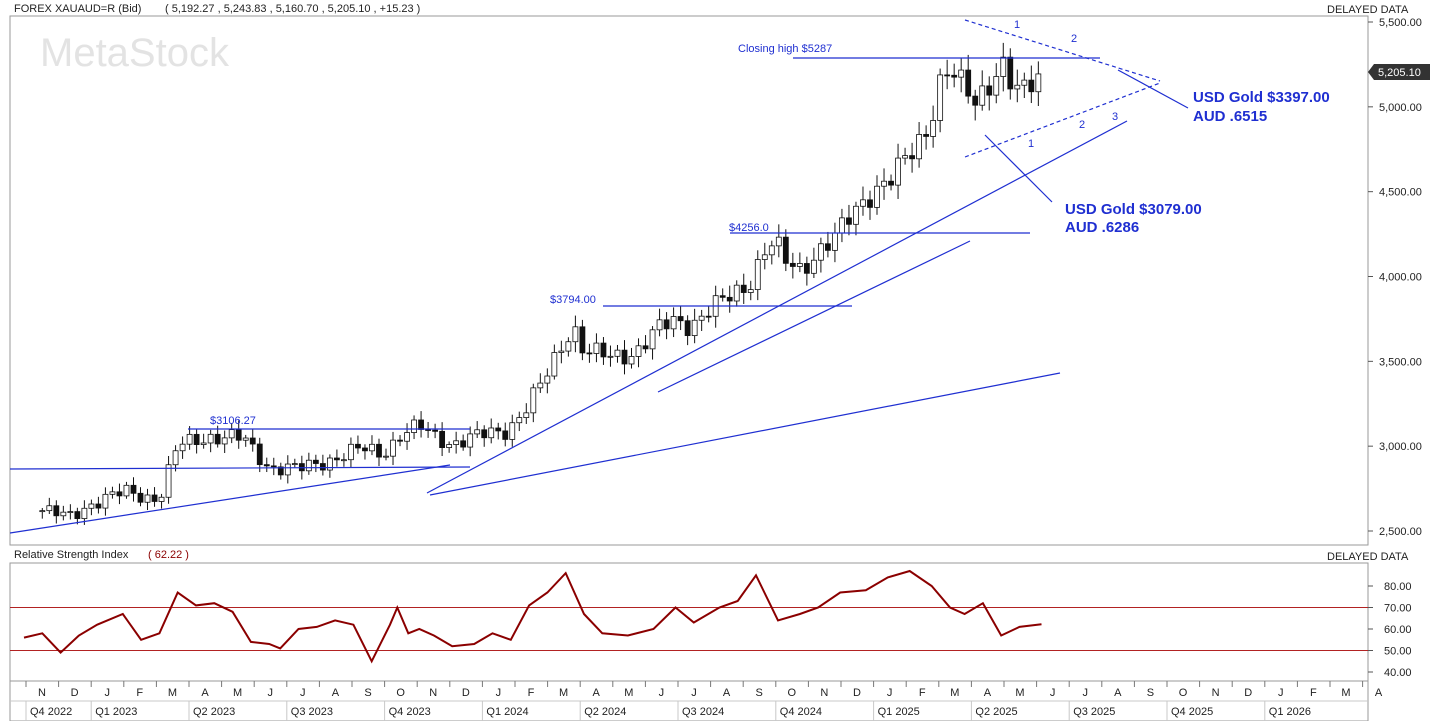  I want to click on quarter-label: Q2 2024, so click(605, 712).